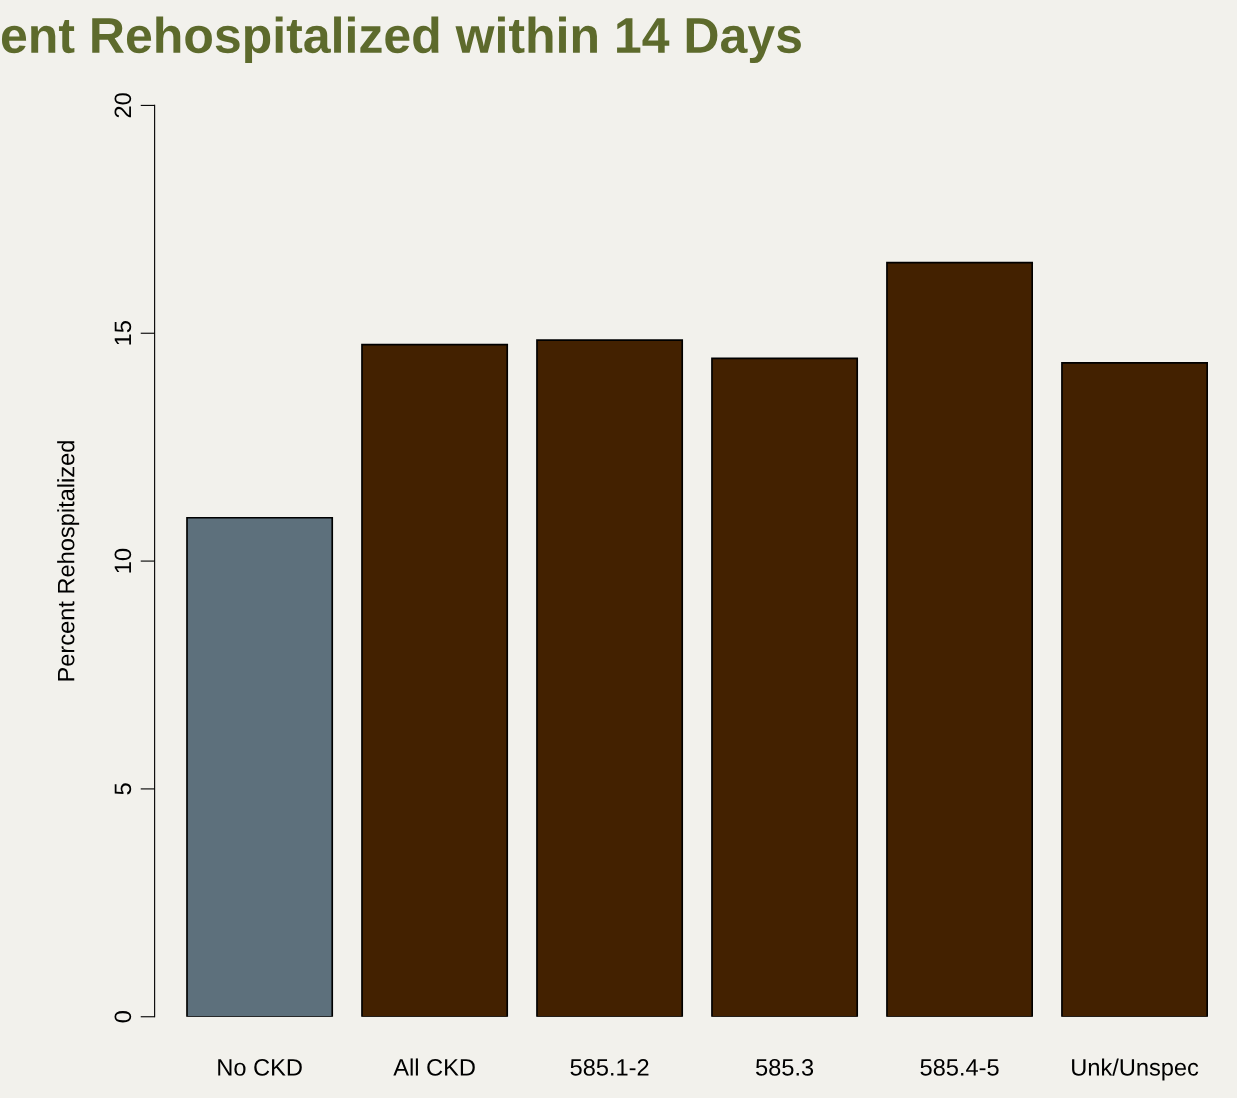  I want to click on chart-title: ent Rehospitalized within 14 Days, so click(401, 40).